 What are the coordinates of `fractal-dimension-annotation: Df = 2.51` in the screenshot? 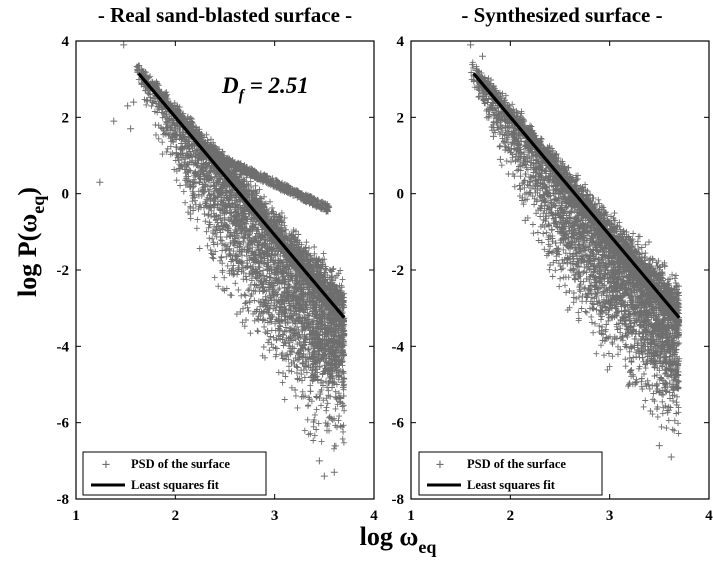 It's located at (265, 88).